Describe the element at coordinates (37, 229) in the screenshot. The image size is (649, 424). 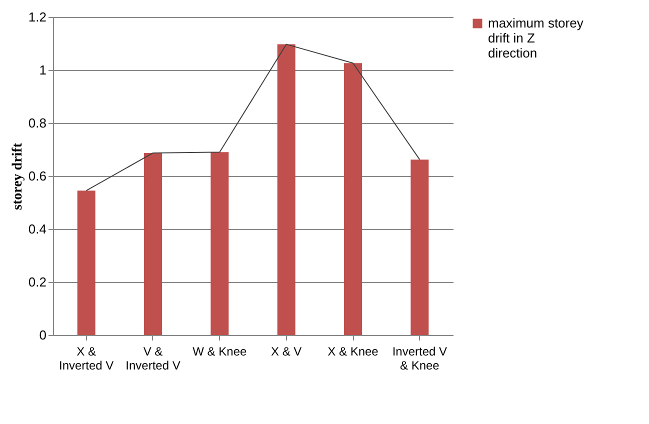
I see `y-tick-label: 0.4` at that location.